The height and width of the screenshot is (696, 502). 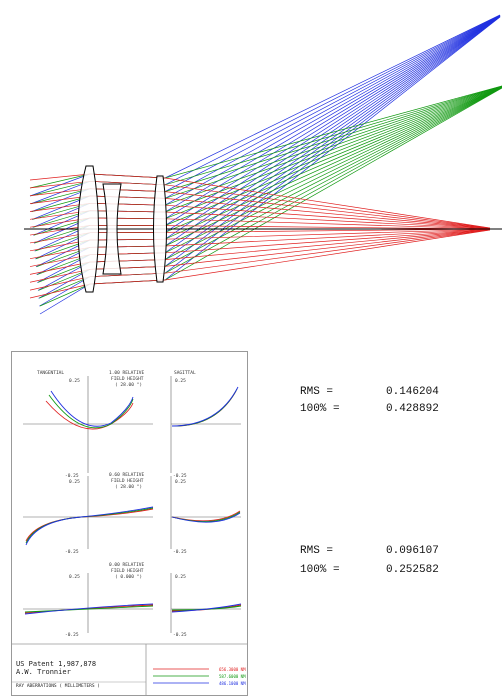 I want to click on field-2-sag-scale-bottom: -0.25, so click(x=180, y=552).